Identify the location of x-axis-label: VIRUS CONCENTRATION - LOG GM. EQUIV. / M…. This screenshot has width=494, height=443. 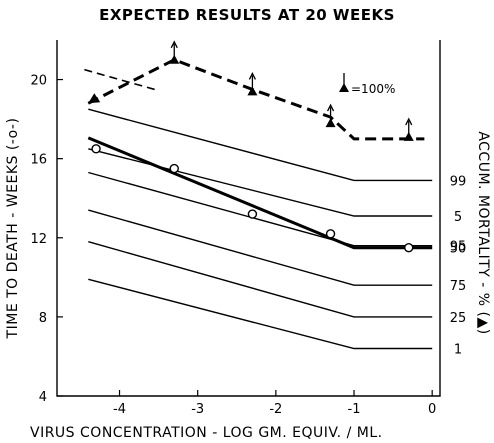
(206, 433).